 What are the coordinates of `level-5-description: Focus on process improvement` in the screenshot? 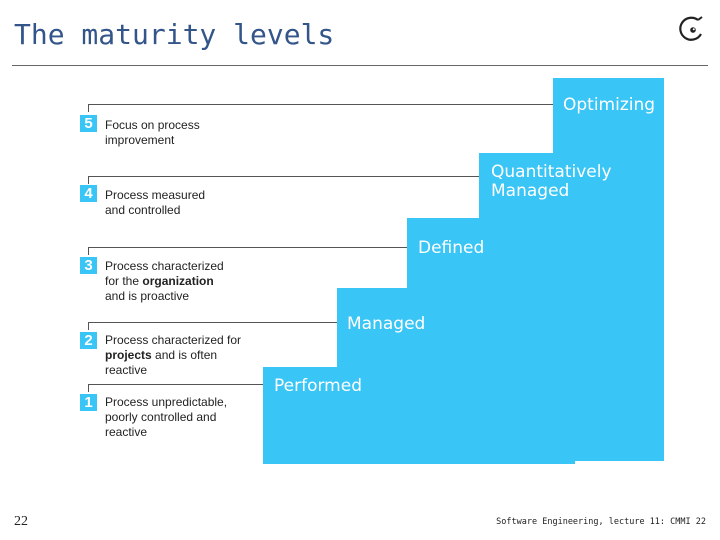 It's located at (152, 133).